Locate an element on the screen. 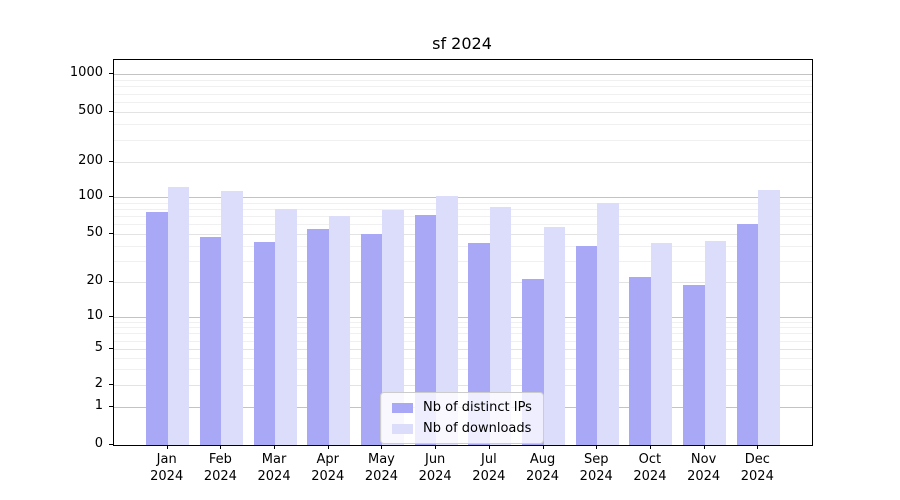 The width and height of the screenshot is (900, 500). y-tick-label: 100 is located at coordinates (90, 195).